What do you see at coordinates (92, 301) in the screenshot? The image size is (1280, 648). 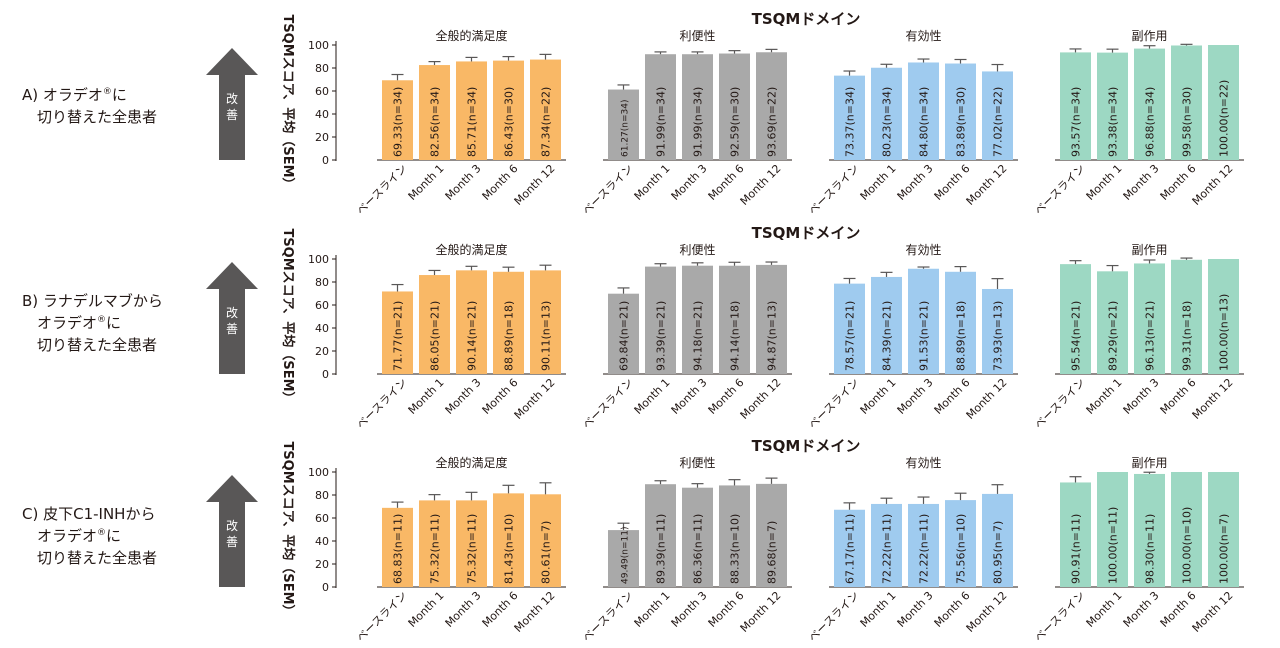 I see `row-label-line: B) ラナデルマブから` at bounding box center [92, 301].